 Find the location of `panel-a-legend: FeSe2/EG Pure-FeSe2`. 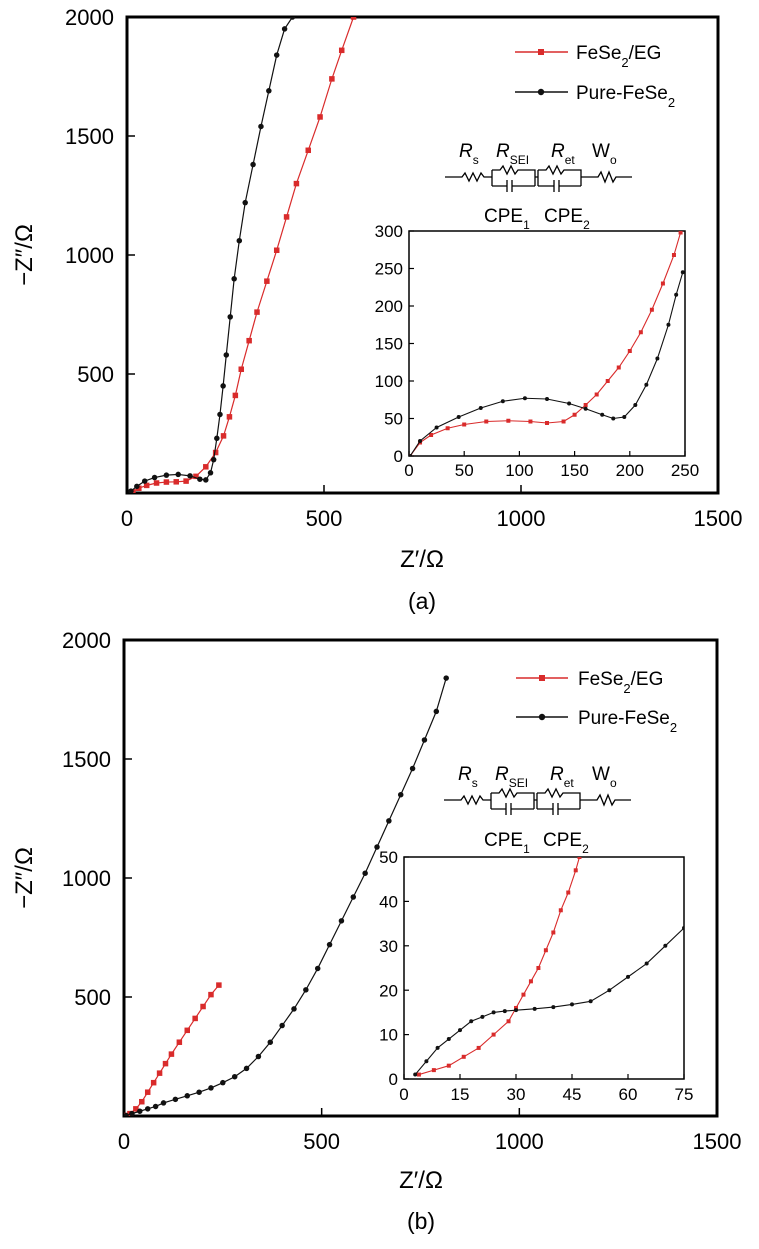

panel-a-legend: FeSe2/EG Pure-FeSe2 is located at coordinates (595, 76).